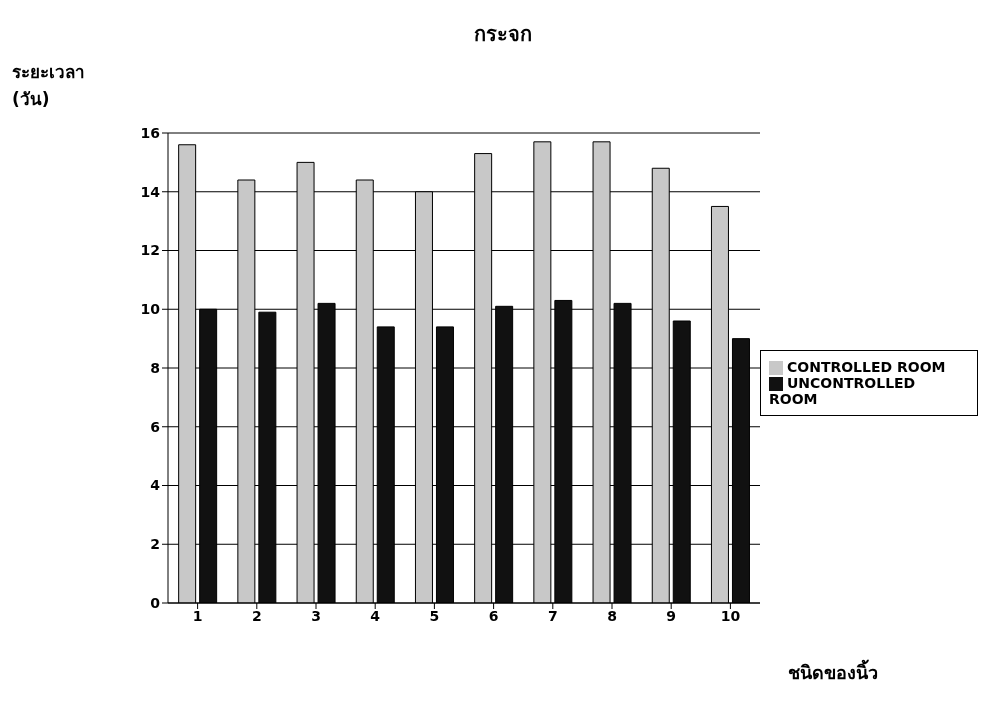 Image resolution: width=1005 pixels, height=720 pixels. I want to click on y-tick-label: 14, so click(150, 191).